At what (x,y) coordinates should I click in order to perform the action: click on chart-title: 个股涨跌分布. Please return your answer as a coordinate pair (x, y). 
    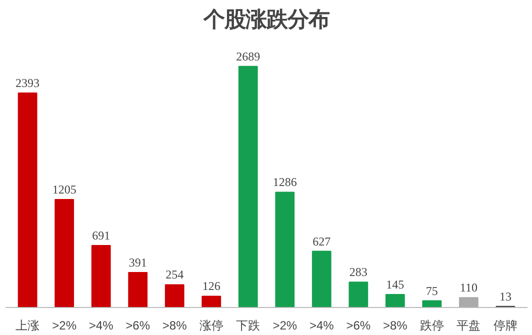
    Looking at the image, I should click on (266, 20).